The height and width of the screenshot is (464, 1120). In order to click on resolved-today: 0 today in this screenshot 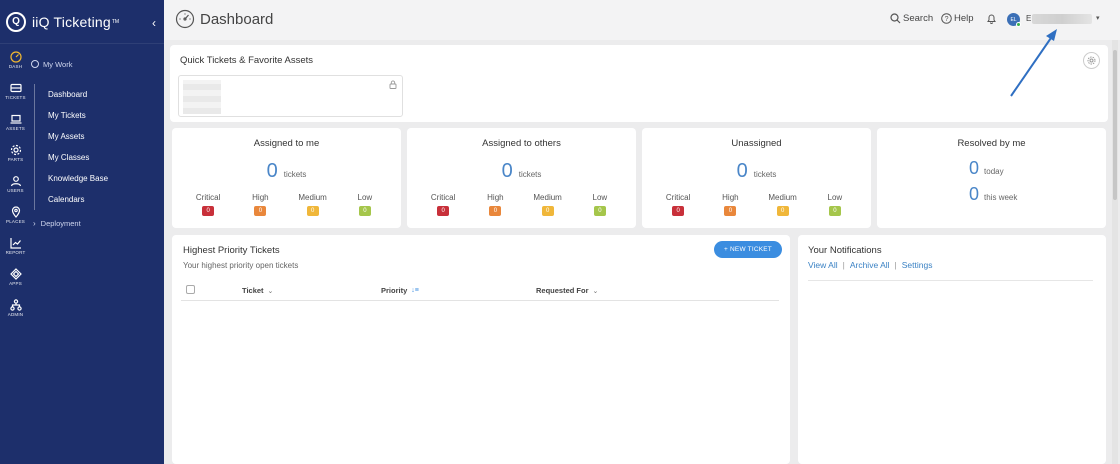, I will do `click(986, 168)`.